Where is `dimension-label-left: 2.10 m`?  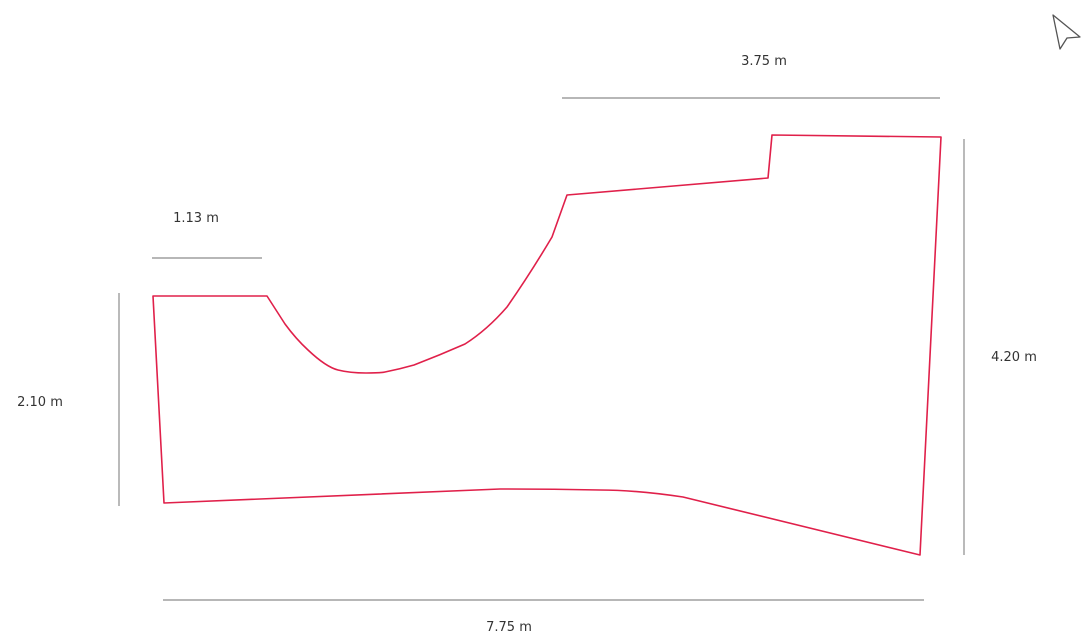
dimension-label-left: 2.10 m is located at coordinates (40, 402).